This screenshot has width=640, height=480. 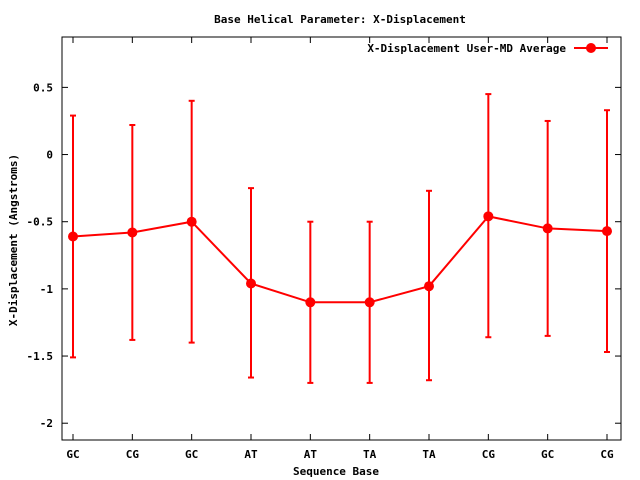 What do you see at coordinates (340, 19) in the screenshot?
I see `chart-title: Base Helical Parameter: X-Displacement` at bounding box center [340, 19].